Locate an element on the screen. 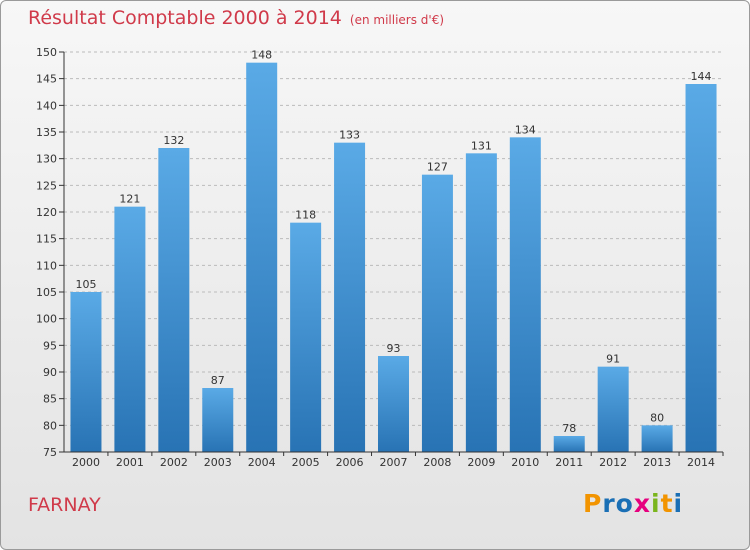 This screenshot has width=750, height=550. data-label-2000: 105 is located at coordinates (85, 284).